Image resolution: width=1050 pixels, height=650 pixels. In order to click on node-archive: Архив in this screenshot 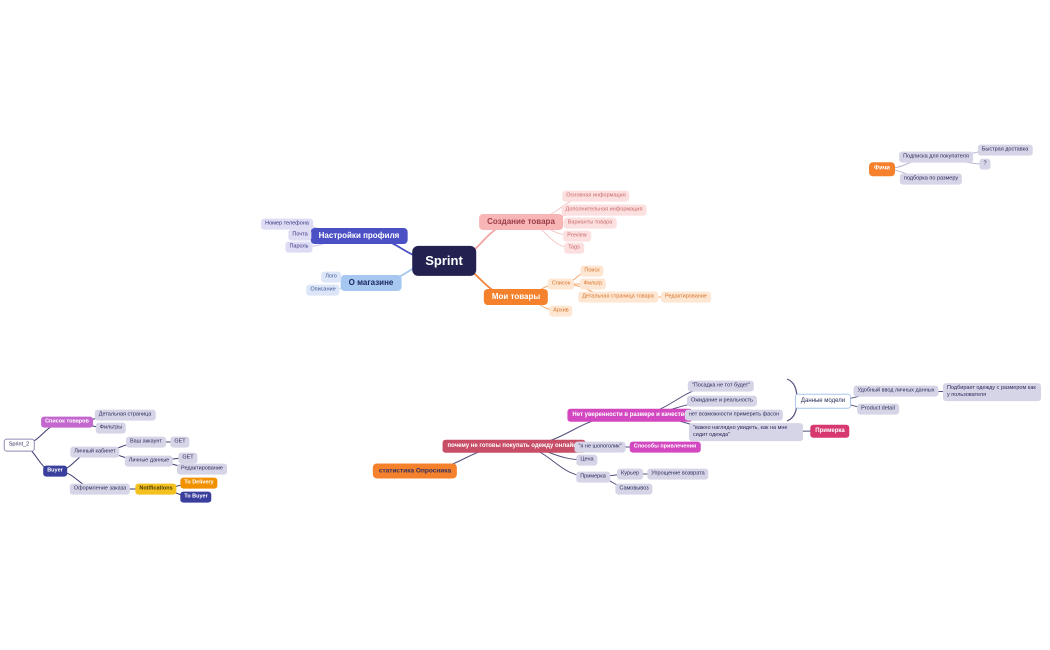, I will do `click(561, 311)`.